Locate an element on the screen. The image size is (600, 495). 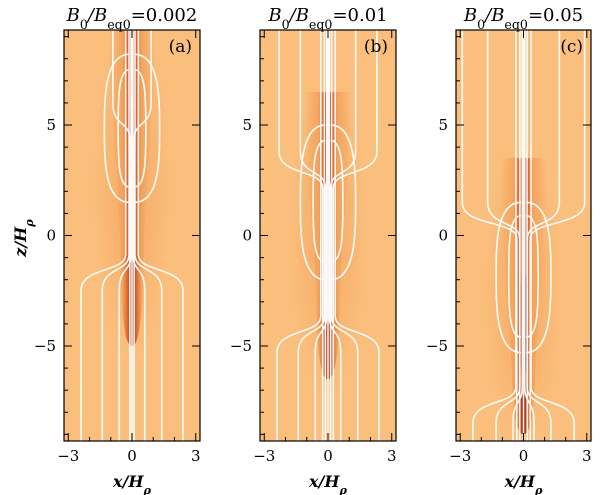
panel-tag: (a) is located at coordinates (180, 47).